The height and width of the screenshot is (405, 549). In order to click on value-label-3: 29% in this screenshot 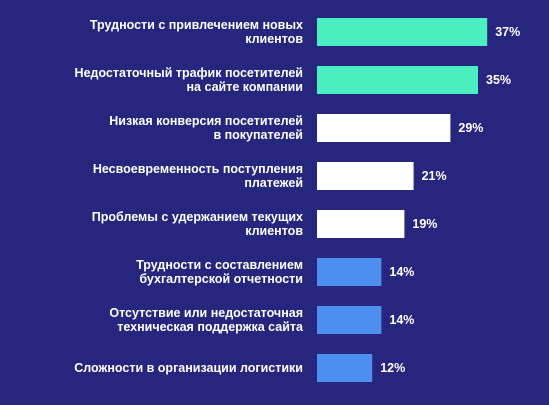, I will do `click(470, 128)`.